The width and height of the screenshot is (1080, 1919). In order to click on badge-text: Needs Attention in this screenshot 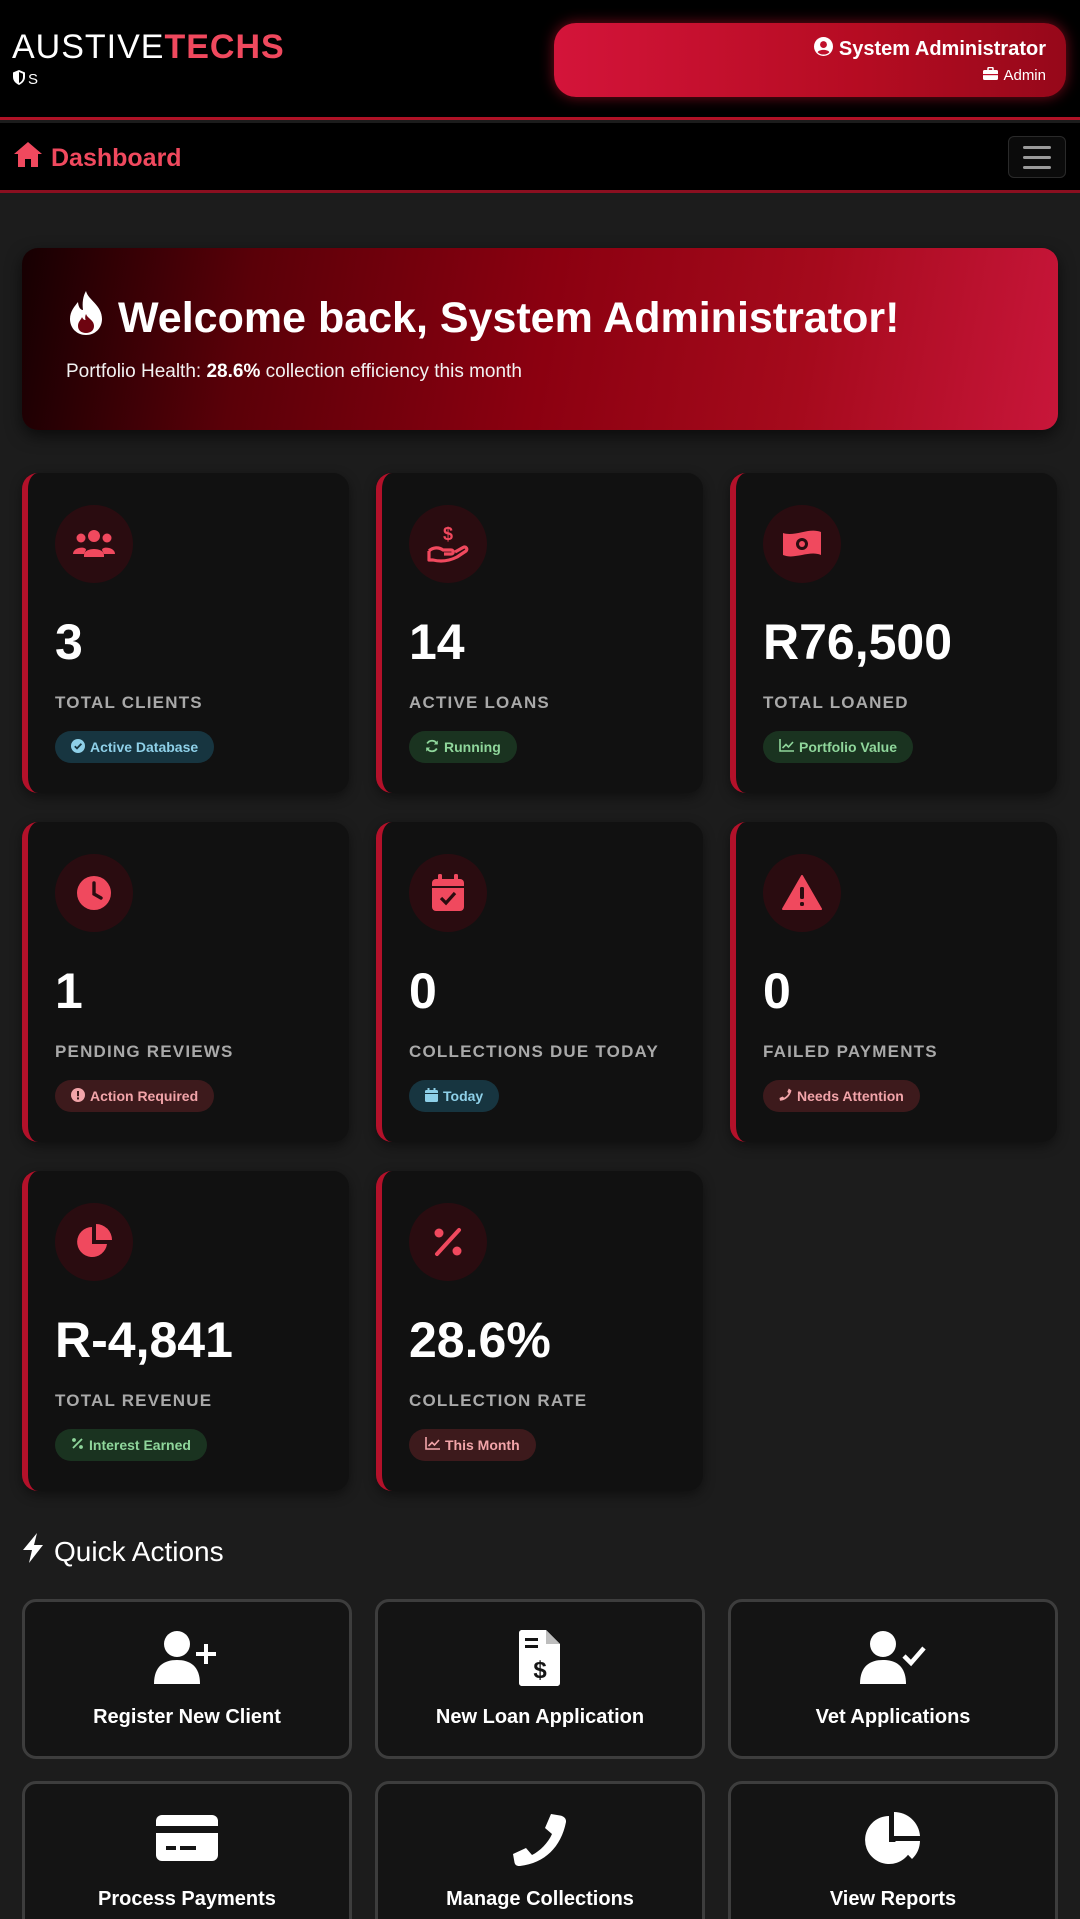, I will do `click(850, 1096)`.